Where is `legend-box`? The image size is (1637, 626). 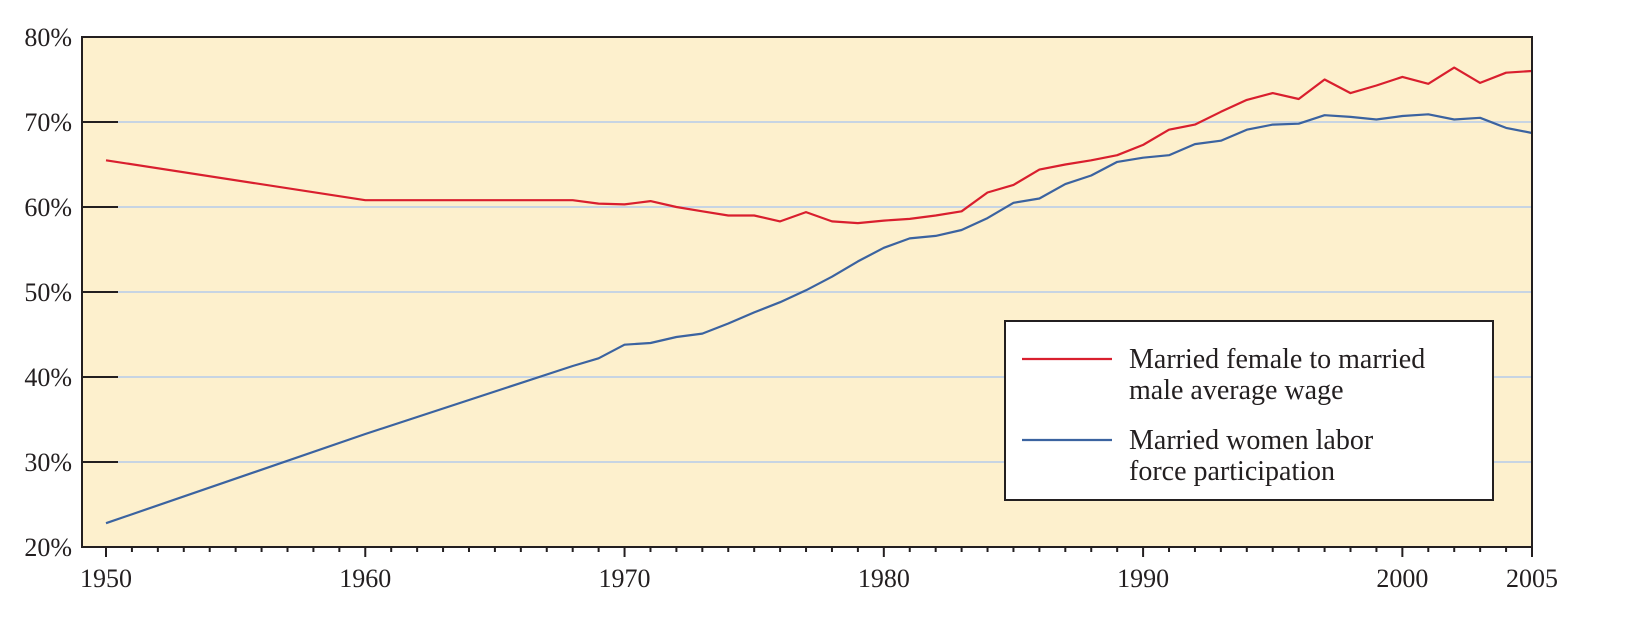 legend-box is located at coordinates (1249, 410).